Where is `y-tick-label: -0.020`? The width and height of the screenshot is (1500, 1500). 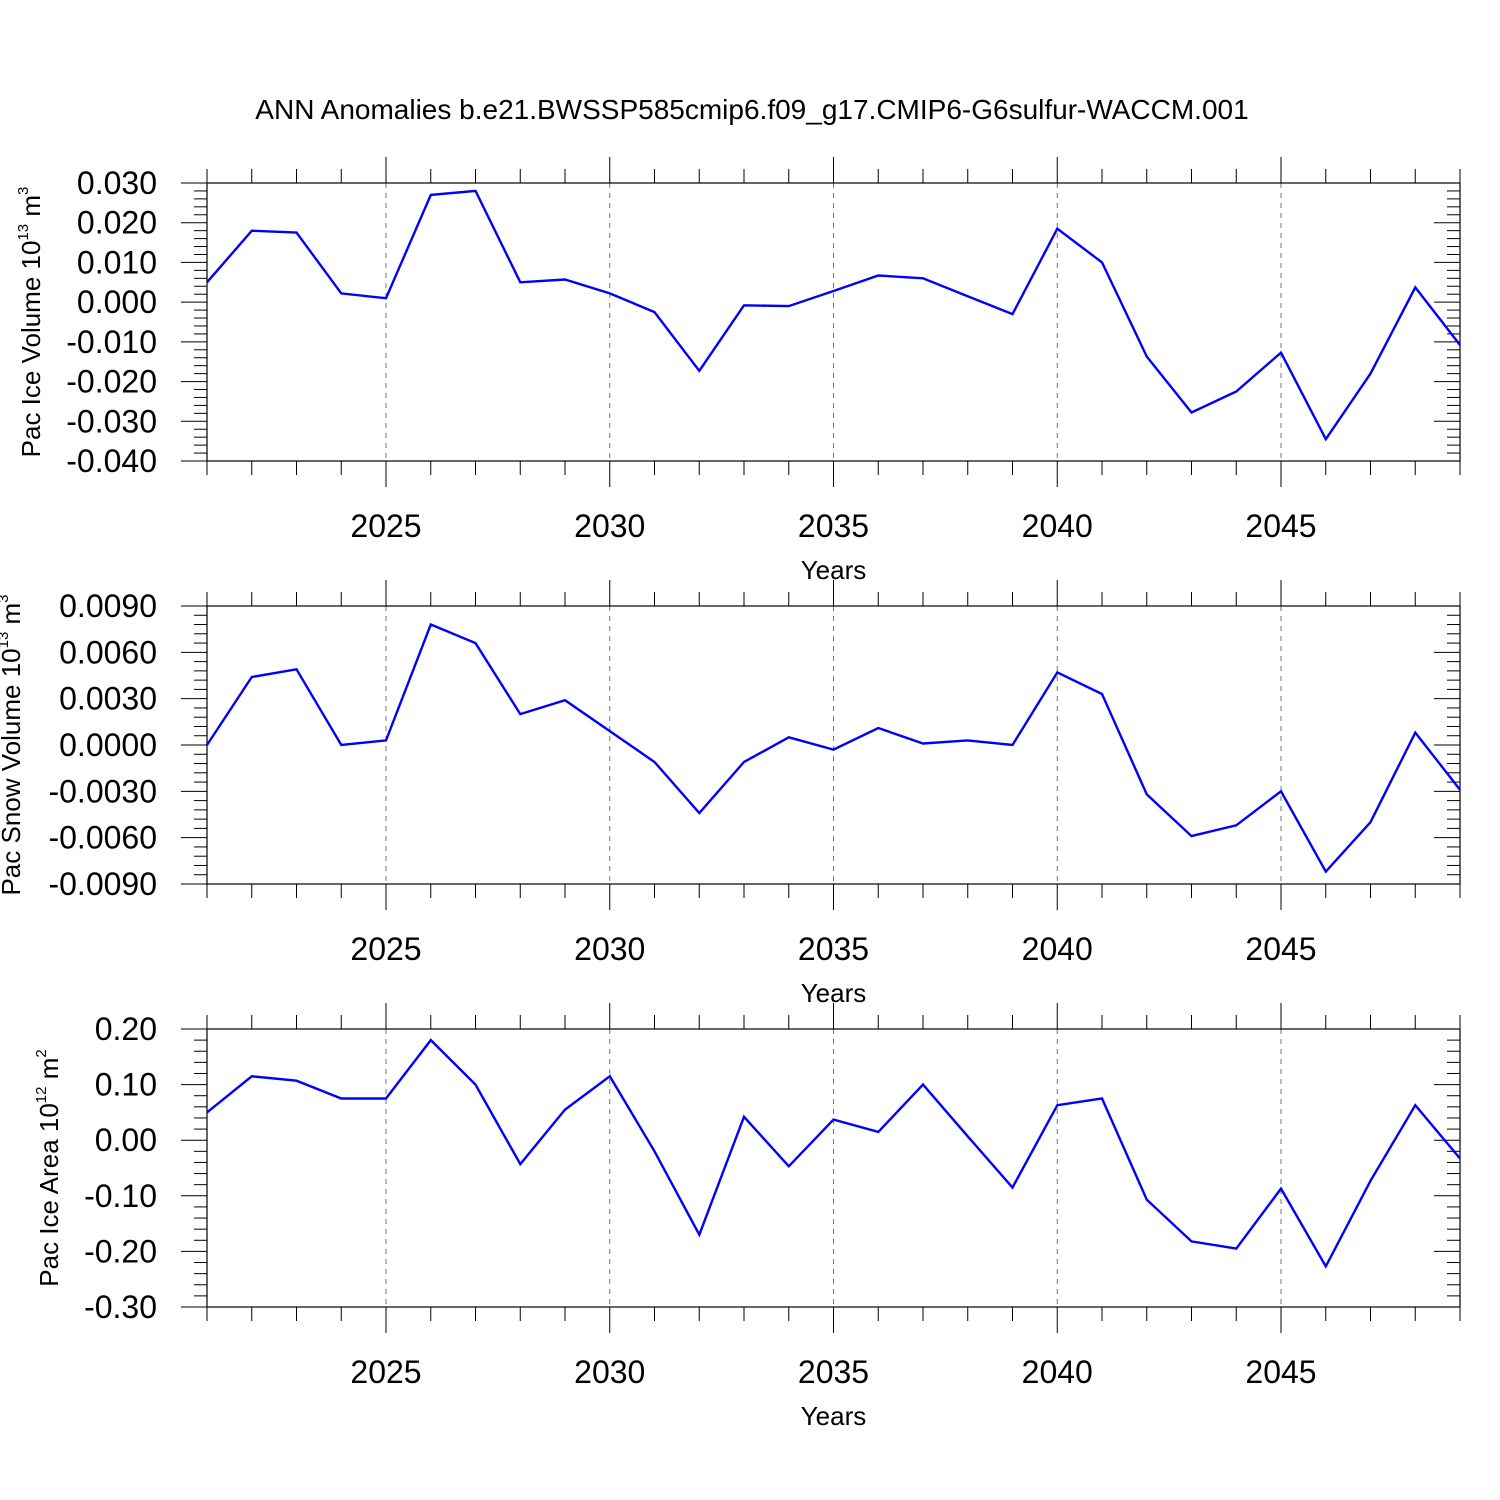
y-tick-label: -0.020 is located at coordinates (111, 382).